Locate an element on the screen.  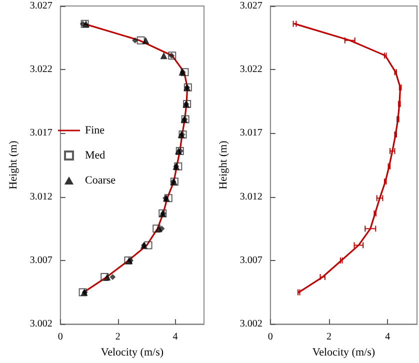
legend-label: Coarse is located at coordinates (100, 180).